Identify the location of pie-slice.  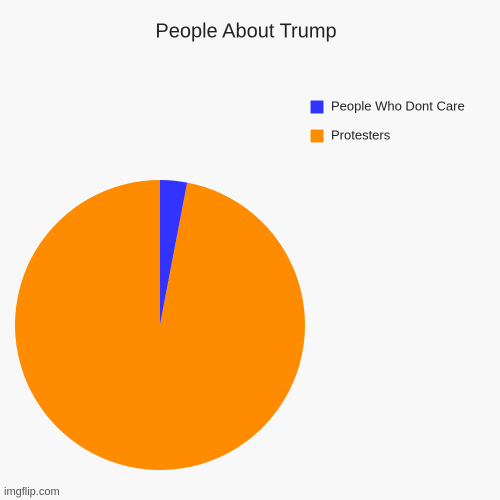
(174, 252).